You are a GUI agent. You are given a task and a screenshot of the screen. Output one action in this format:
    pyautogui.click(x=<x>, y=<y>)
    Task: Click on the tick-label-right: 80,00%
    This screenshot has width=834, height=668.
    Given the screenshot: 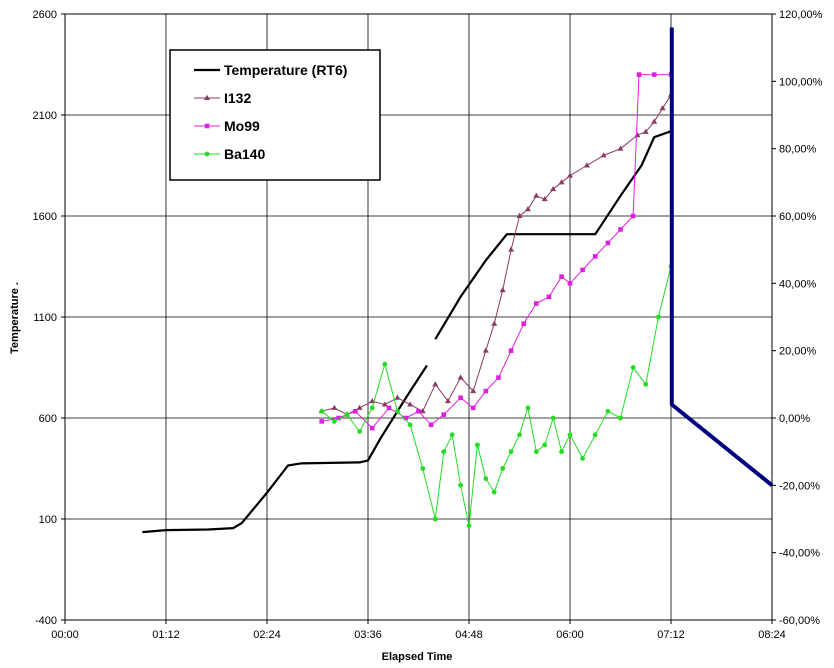 What is the action you would take?
    pyautogui.click(x=798, y=150)
    